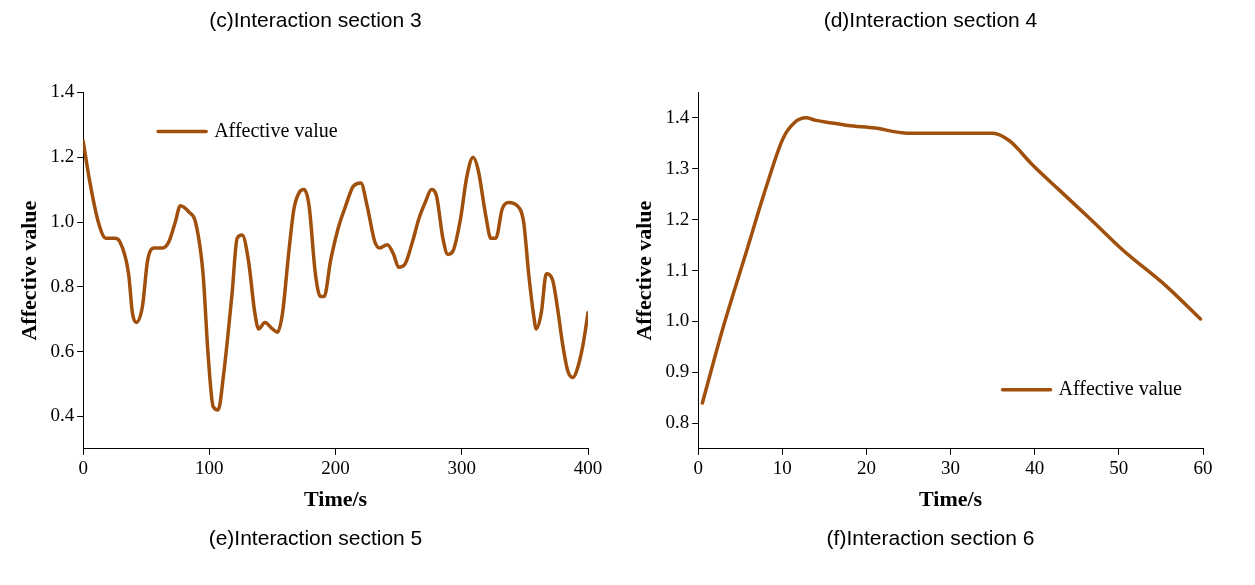 The width and height of the screenshot is (1255, 585). What do you see at coordinates (866, 468) in the screenshot?
I see `x-tick-label: 20` at bounding box center [866, 468].